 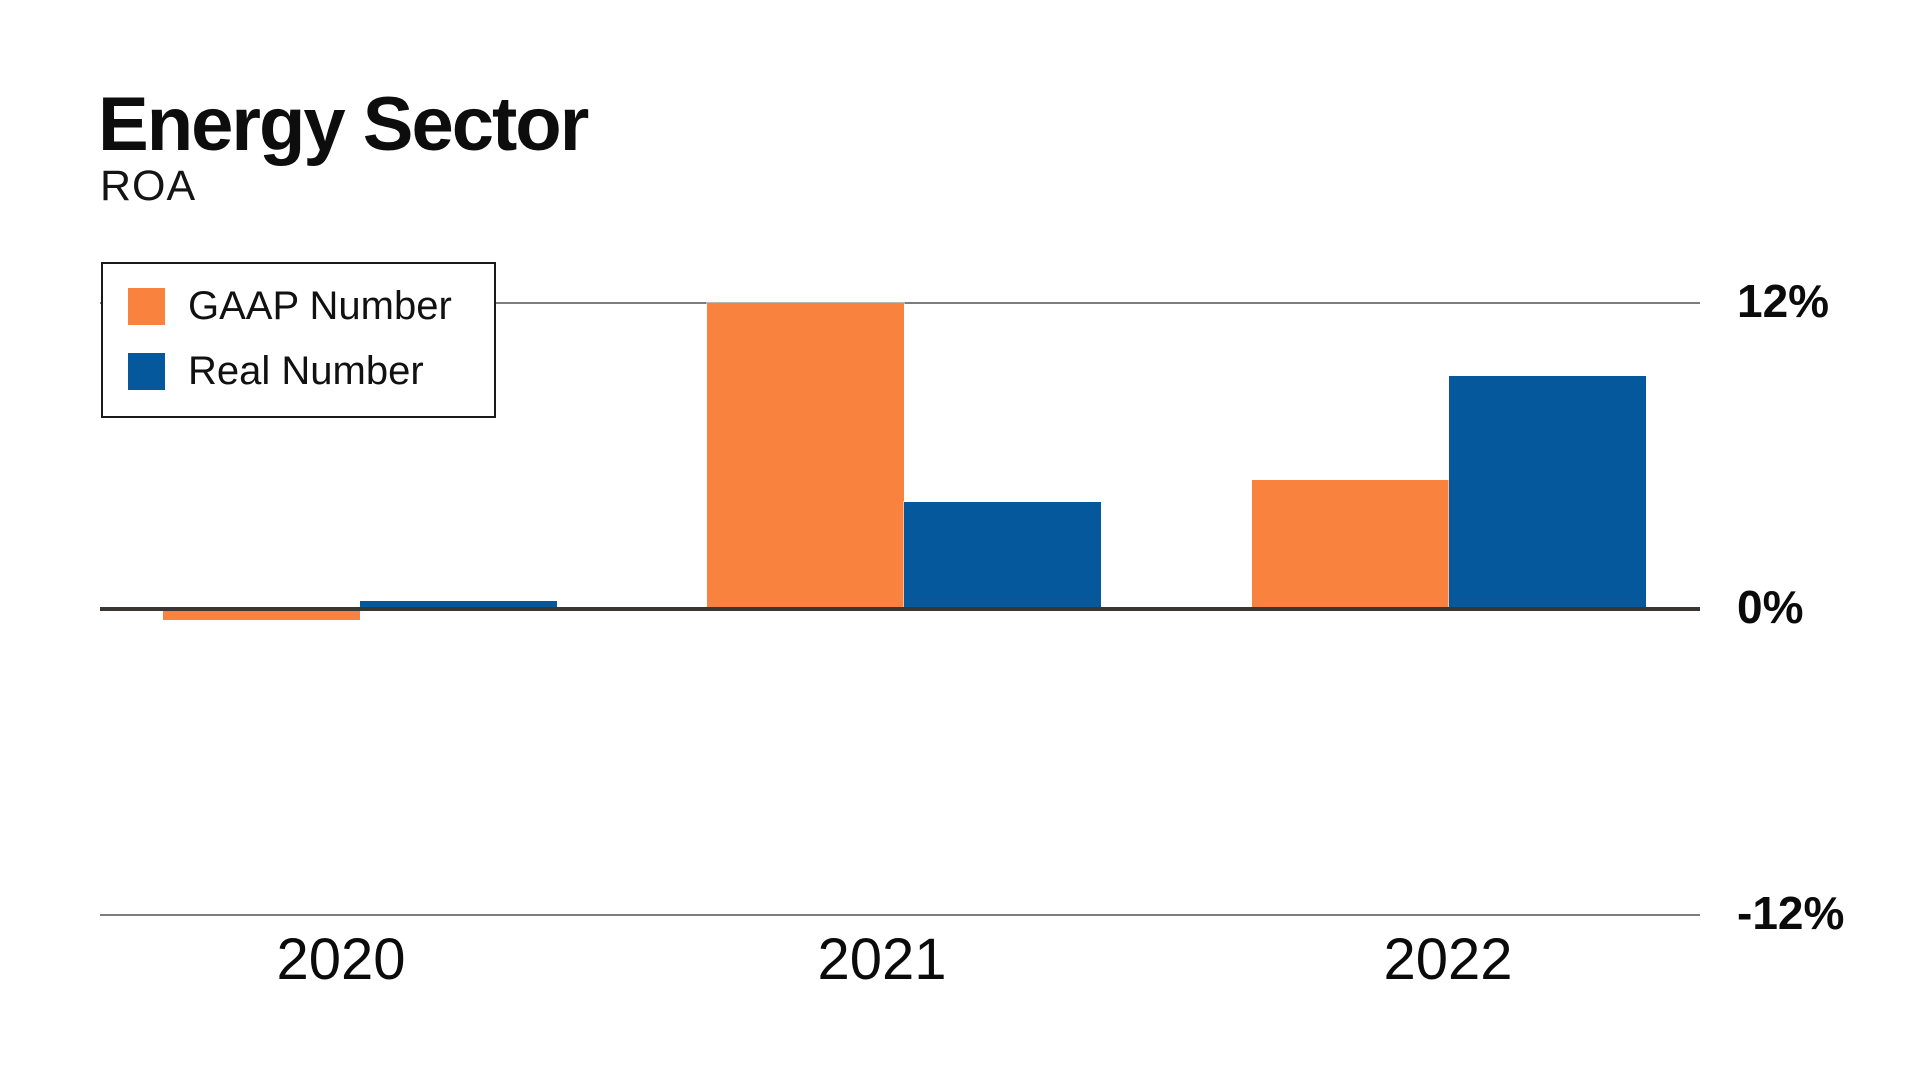 I want to click on bar-gaap-number-2021, so click(x=805, y=456).